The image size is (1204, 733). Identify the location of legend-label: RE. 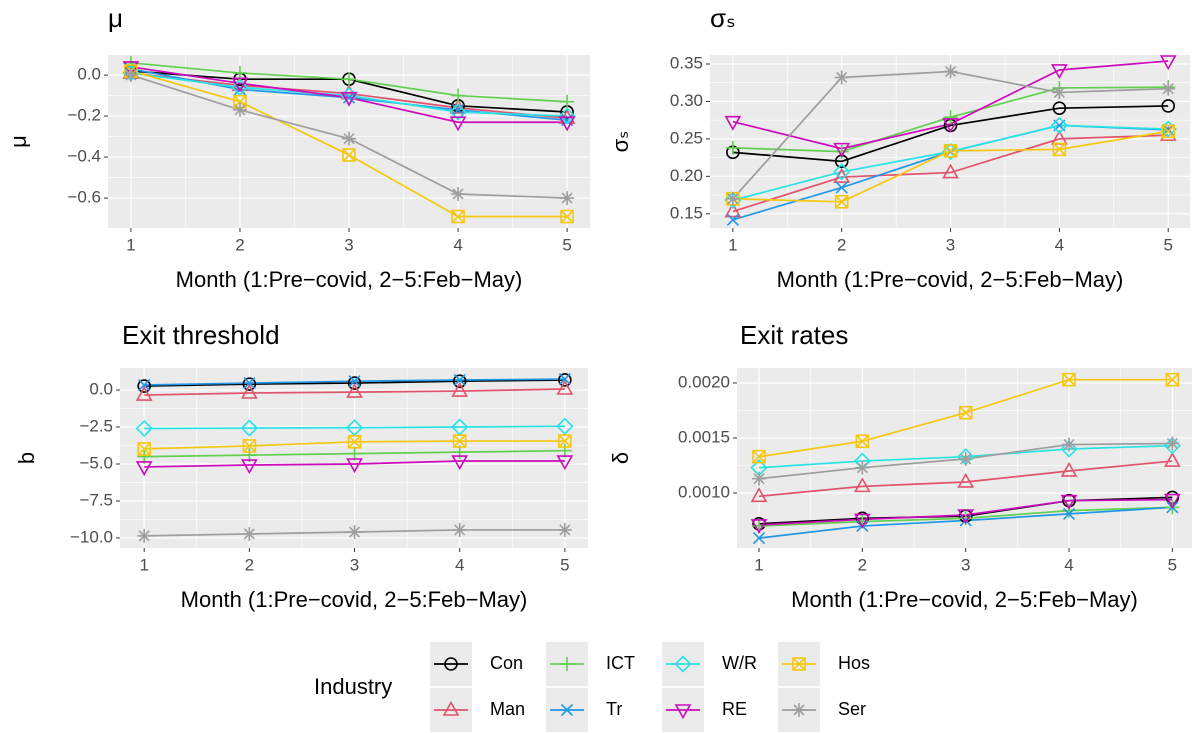
(734, 709).